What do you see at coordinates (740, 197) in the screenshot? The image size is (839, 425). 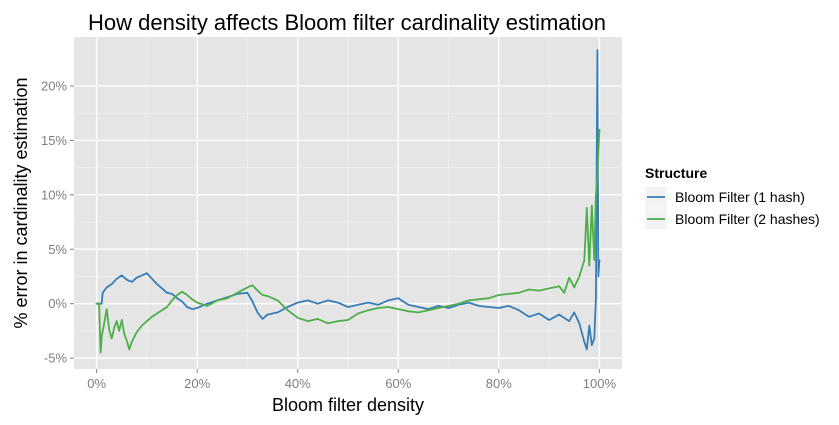 I see `legend-label: Bloom Filter (1 hash)` at bounding box center [740, 197].